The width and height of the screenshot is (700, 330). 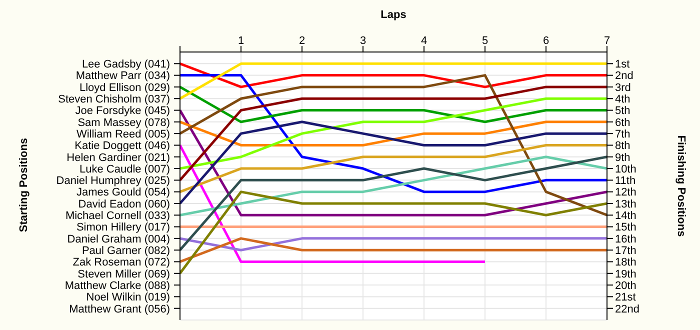 I want to click on y2-tick-label: 18th, so click(x=625, y=262).